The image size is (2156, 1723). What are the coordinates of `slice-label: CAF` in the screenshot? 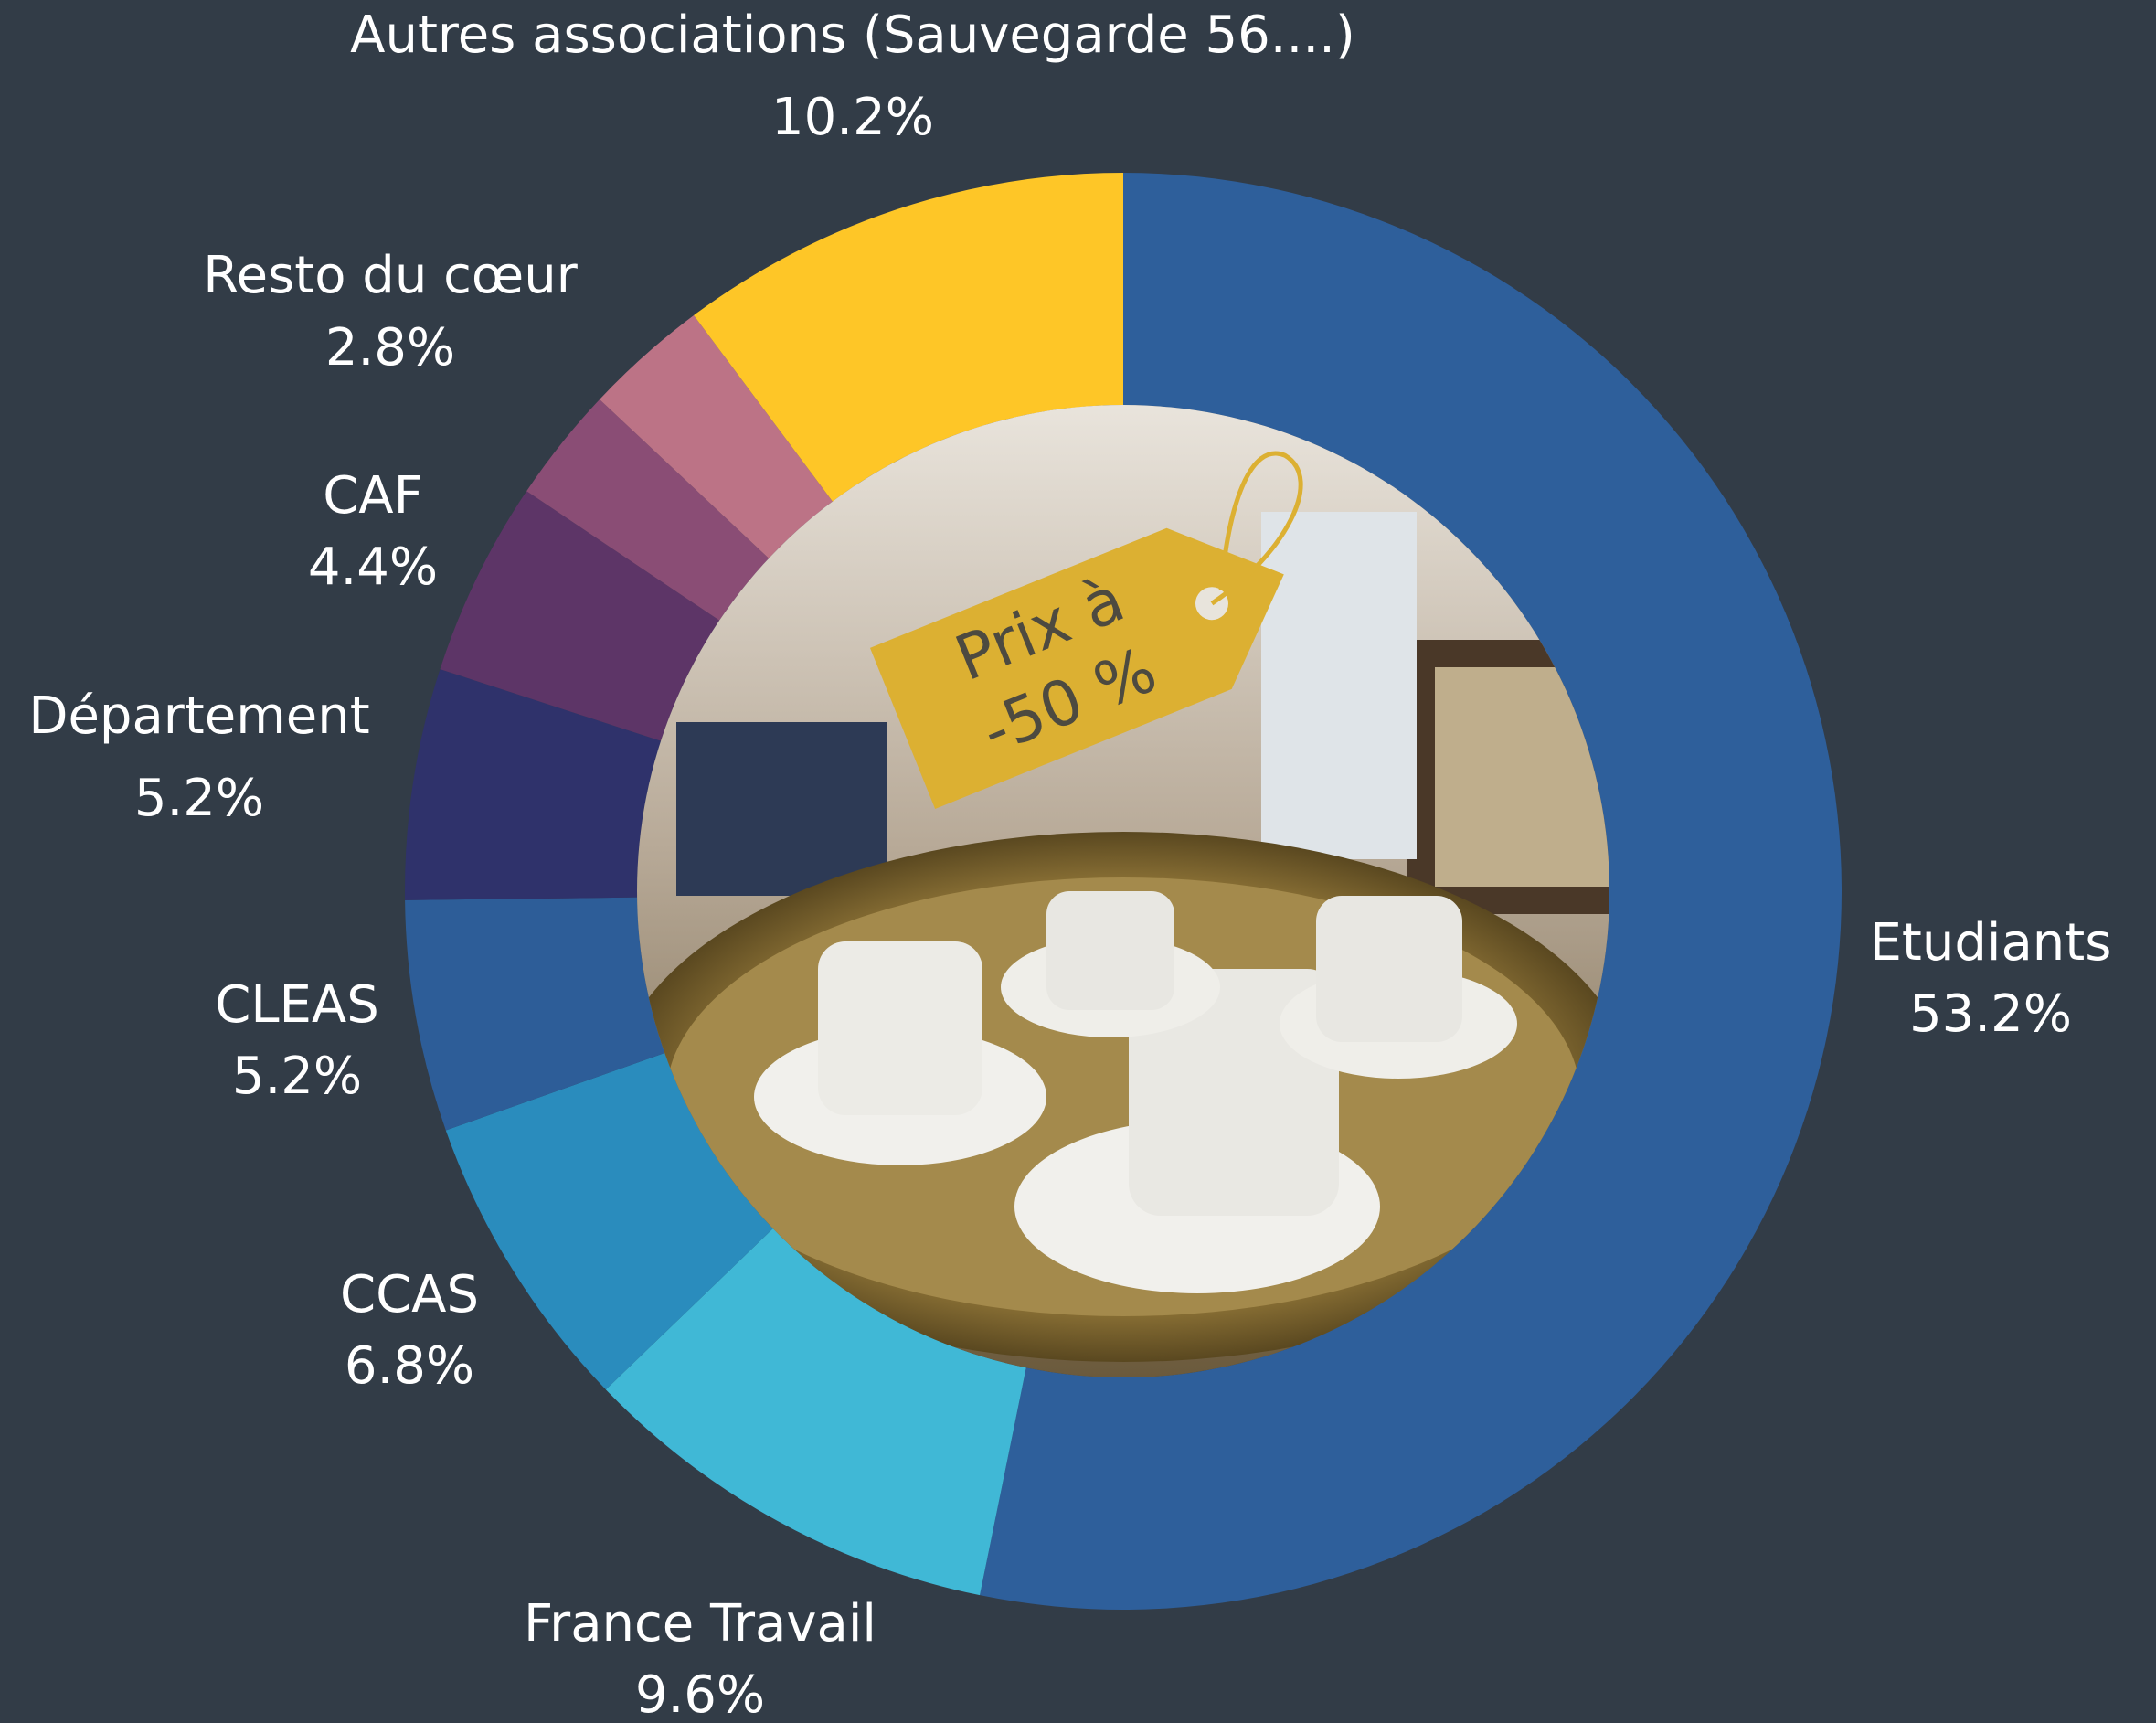 It's located at (373, 496).